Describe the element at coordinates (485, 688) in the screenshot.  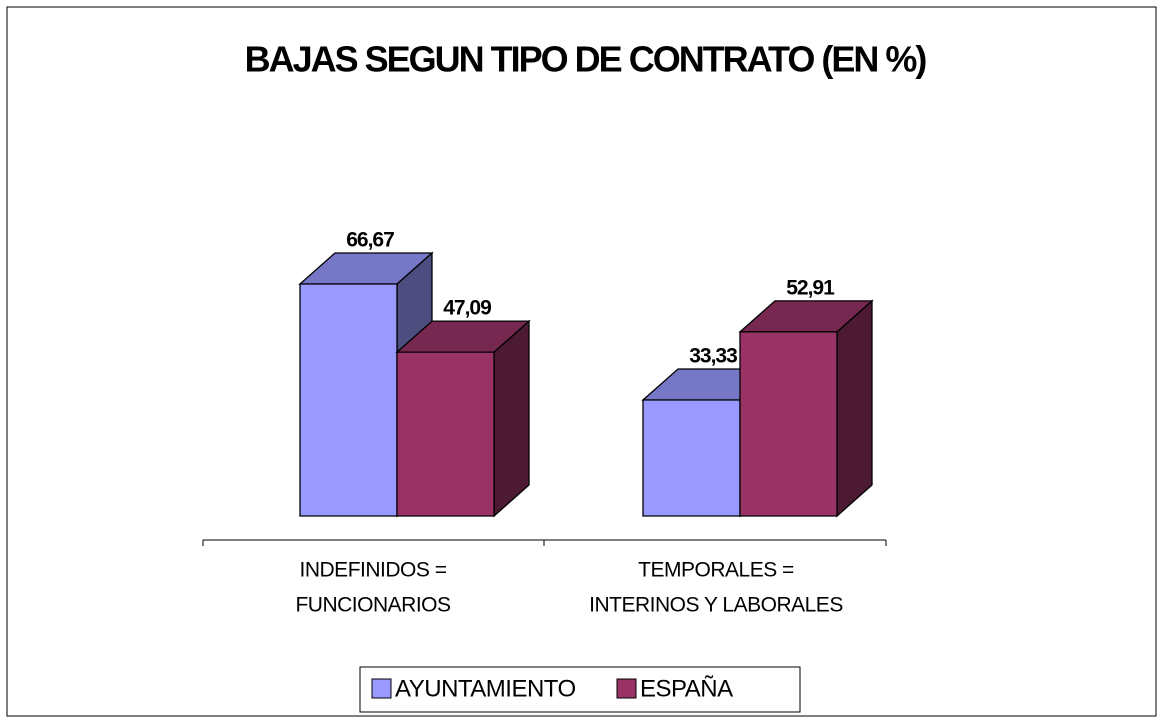
I see `legend-label: AYUNTAMIENTO` at that location.